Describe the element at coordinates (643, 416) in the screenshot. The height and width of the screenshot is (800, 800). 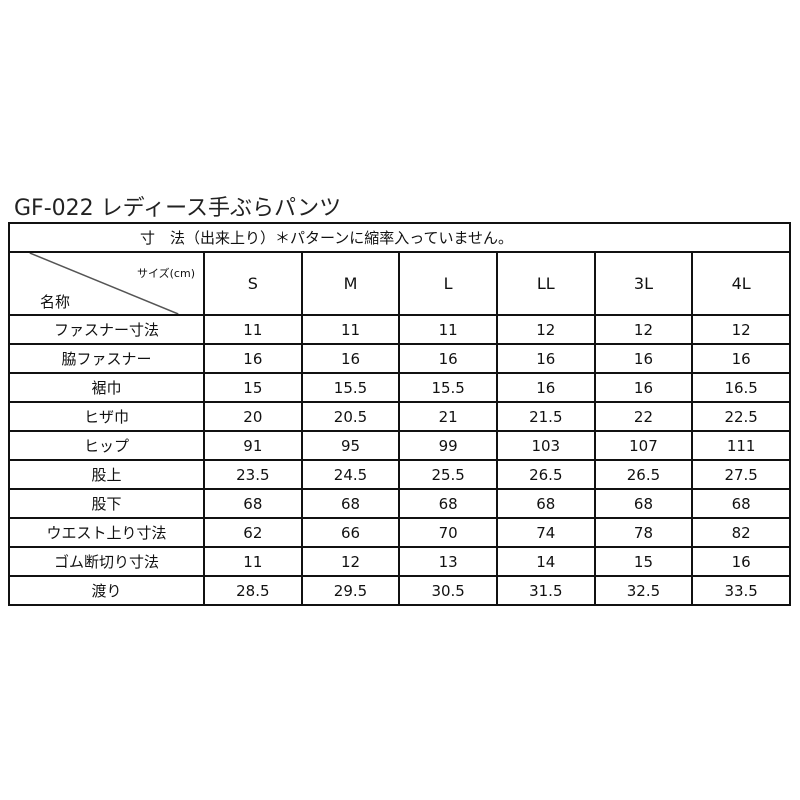
I see `value-cell: 22` at that location.